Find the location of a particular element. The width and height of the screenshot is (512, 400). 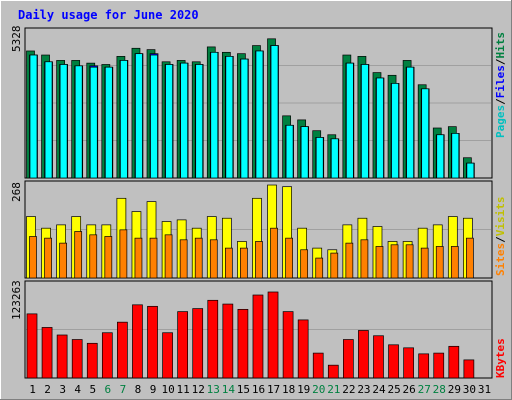

x-label: 12 is located at coordinates (198, 389).